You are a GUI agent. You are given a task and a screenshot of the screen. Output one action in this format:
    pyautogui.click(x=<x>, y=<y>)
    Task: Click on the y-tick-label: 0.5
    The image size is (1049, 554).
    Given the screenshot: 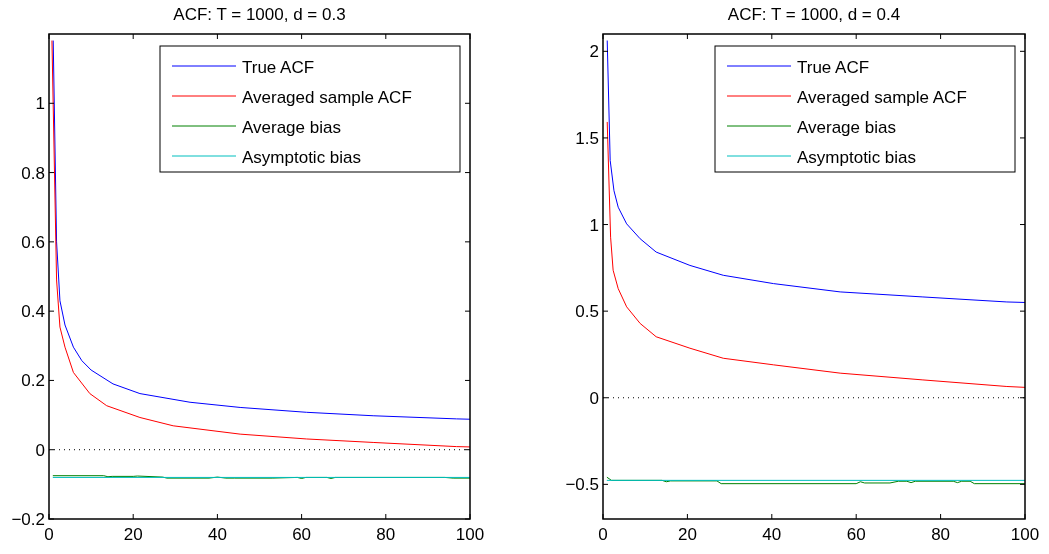 What is the action you would take?
    pyautogui.click(x=587, y=312)
    